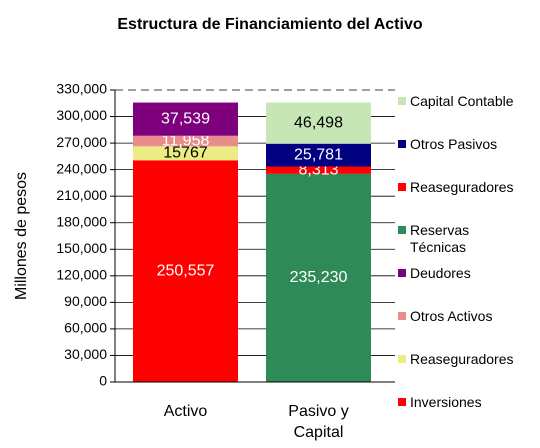 The width and height of the screenshot is (540, 448). I want to click on legend-item: Otros Activos, so click(468, 316).